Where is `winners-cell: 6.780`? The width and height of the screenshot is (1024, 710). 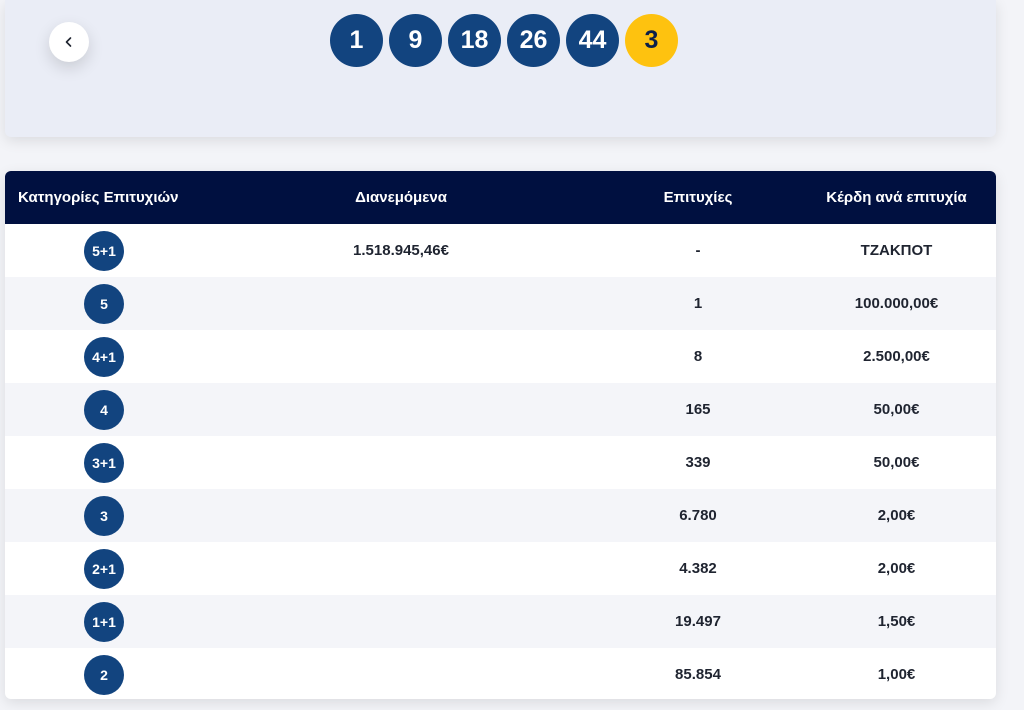
winners-cell: 6.780 is located at coordinates (698, 515).